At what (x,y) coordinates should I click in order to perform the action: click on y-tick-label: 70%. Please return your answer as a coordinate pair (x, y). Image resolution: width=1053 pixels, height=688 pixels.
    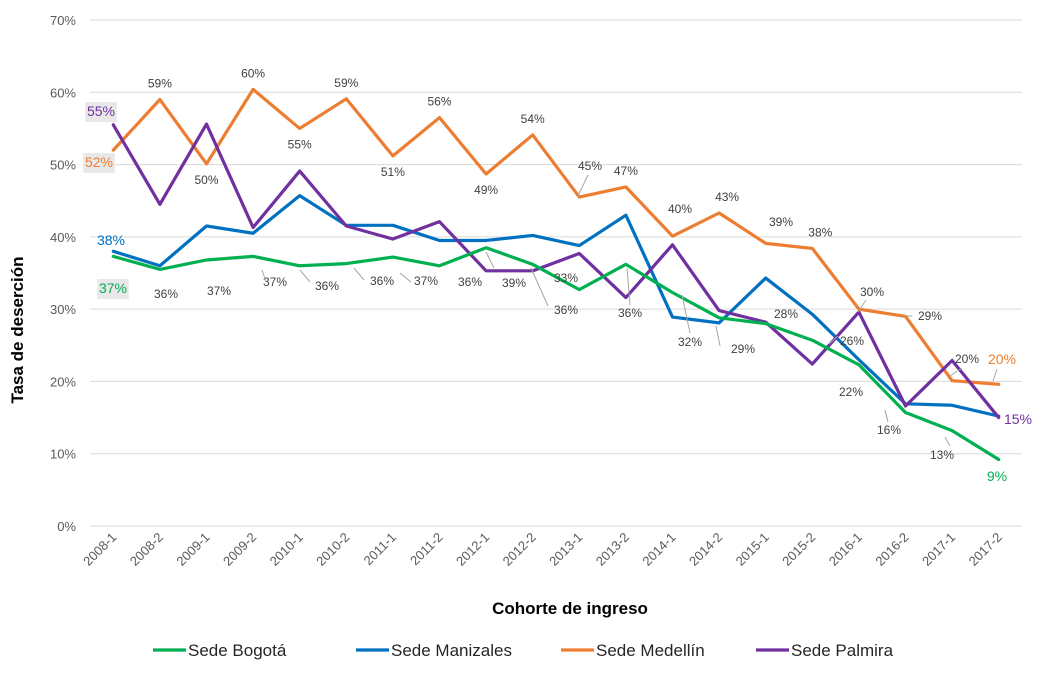
    Looking at the image, I should click on (63, 20).